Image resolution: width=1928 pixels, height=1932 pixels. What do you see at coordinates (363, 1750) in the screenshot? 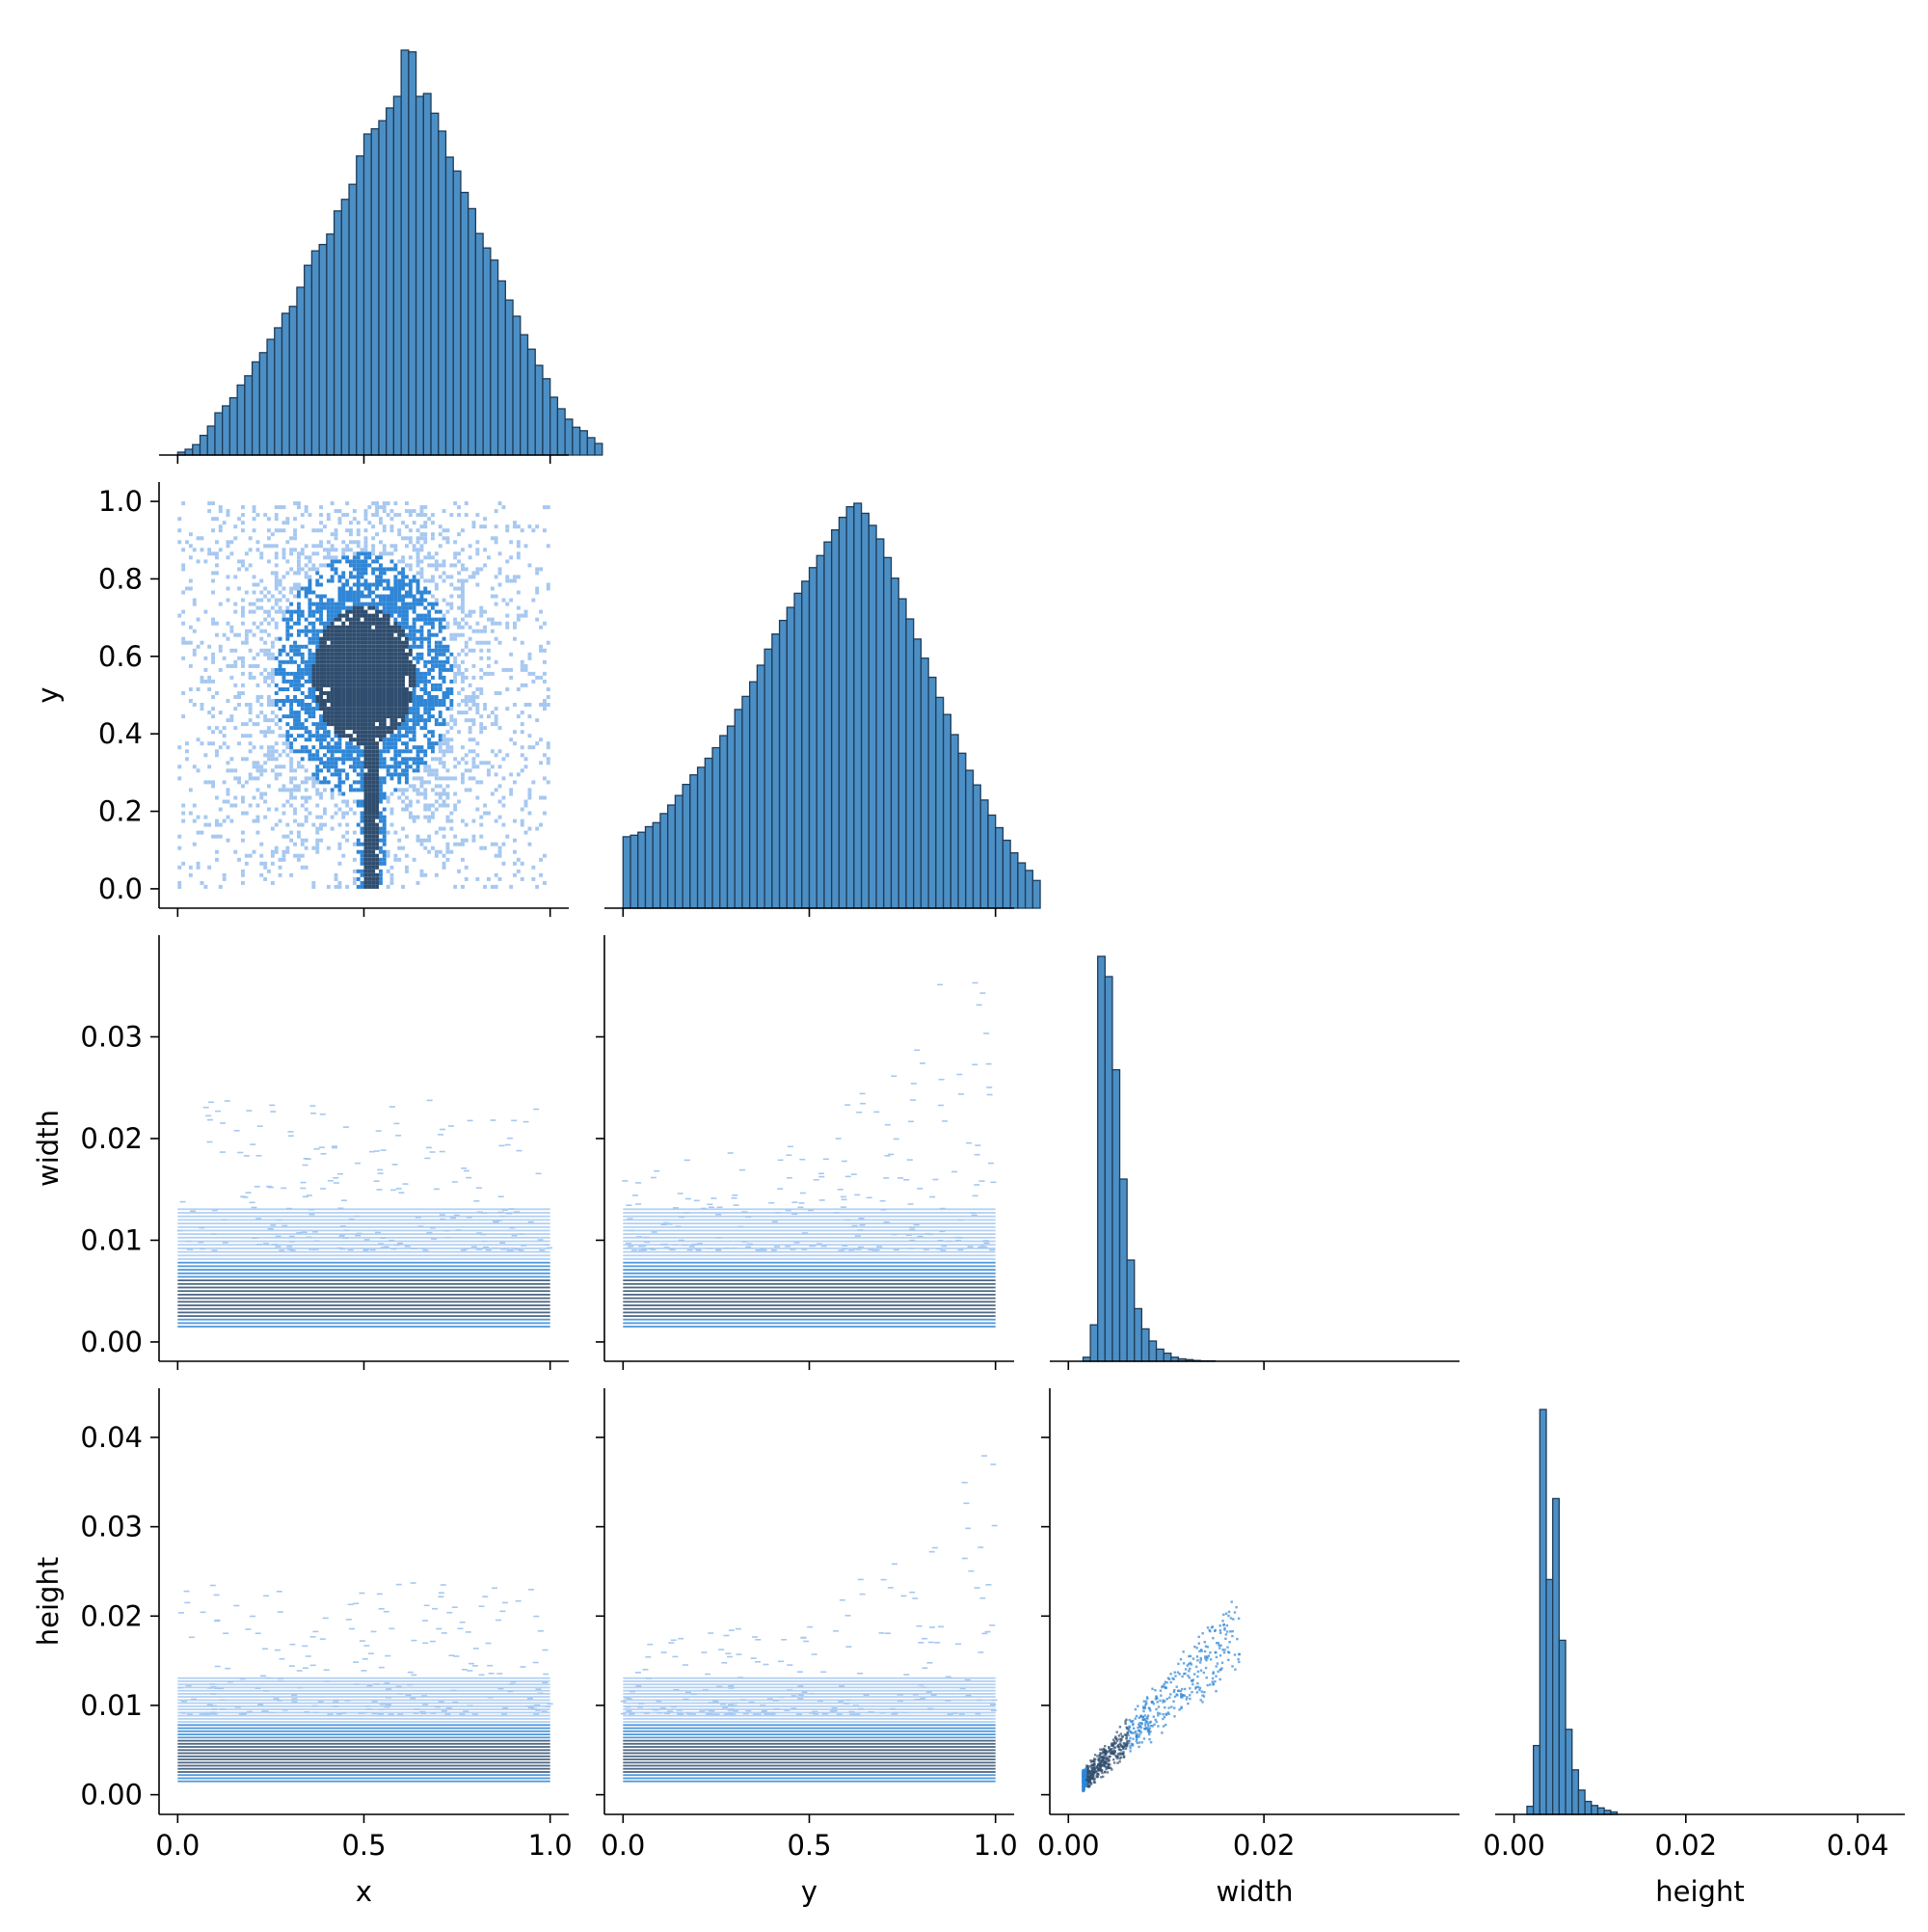
I see `hist2d-stripe` at bounding box center [363, 1750].